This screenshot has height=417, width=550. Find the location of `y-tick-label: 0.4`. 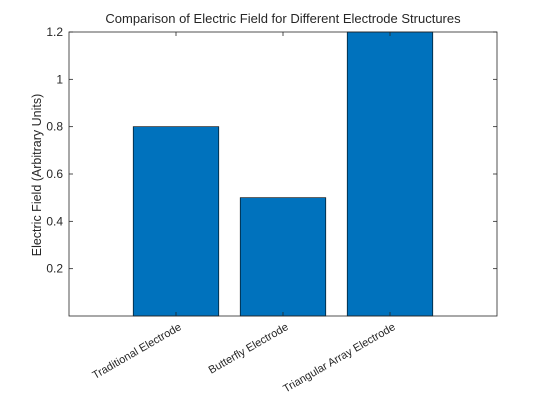

y-tick-label: 0.4 is located at coordinates (54, 221).